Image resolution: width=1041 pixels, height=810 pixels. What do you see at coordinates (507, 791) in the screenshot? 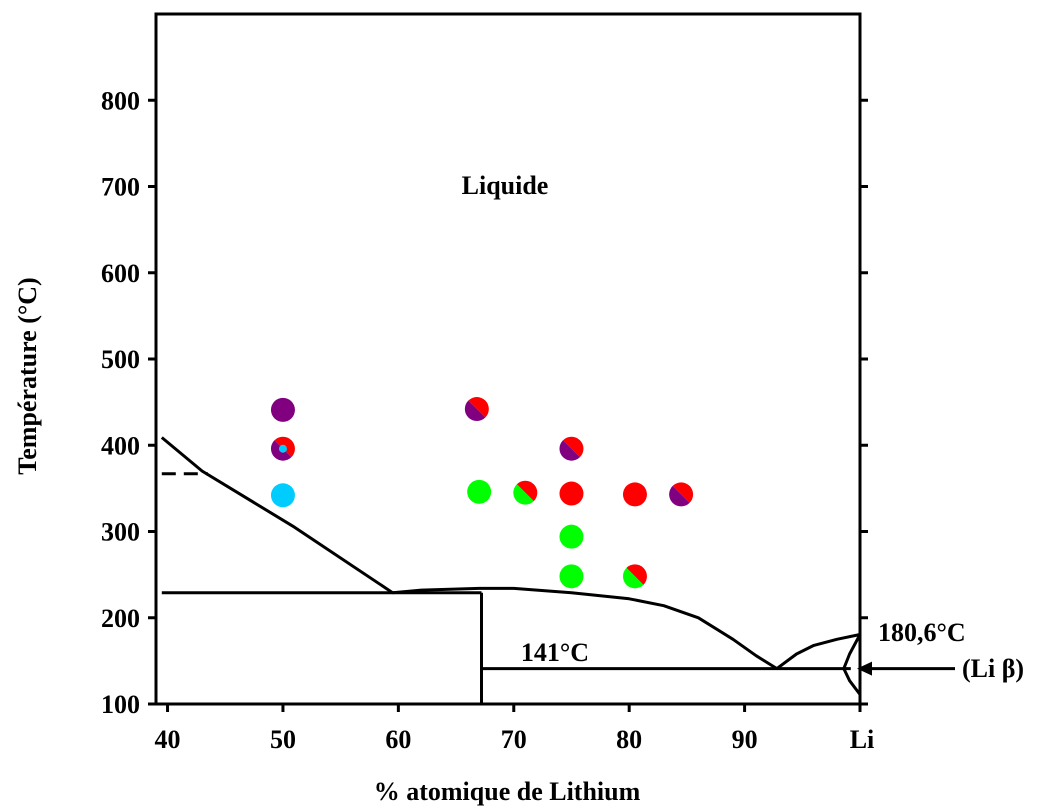
I see `x-axis-label: % atomique de Lithium` at bounding box center [507, 791].